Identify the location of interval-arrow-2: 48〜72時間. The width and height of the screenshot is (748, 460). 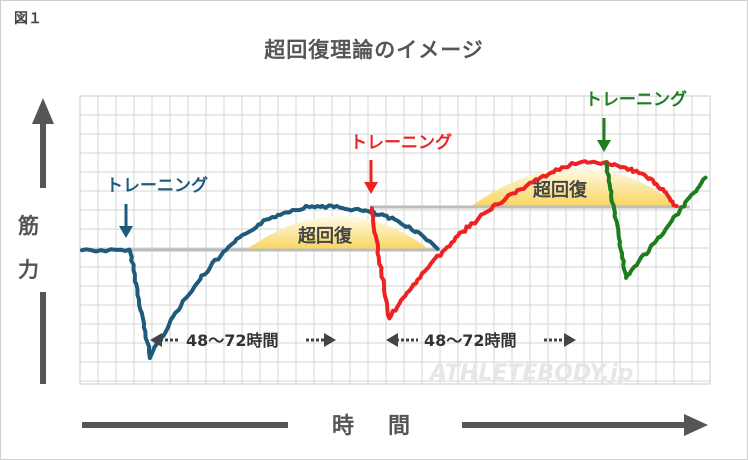
(481, 340).